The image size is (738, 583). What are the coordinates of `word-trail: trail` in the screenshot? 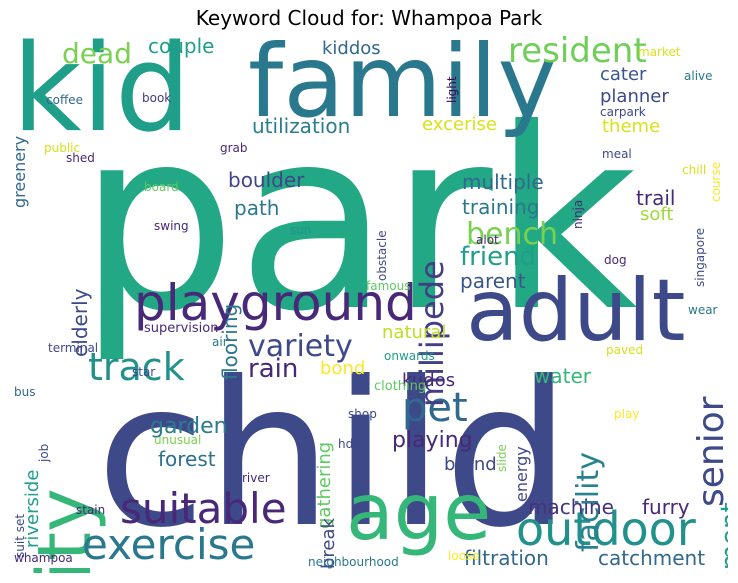 It's located at (656, 198).